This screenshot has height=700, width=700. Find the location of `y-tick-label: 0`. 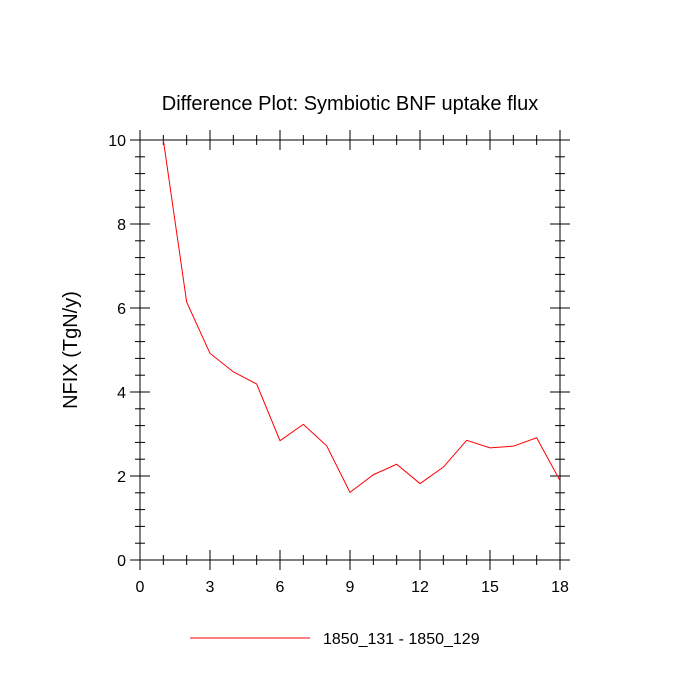

y-tick-label: 0 is located at coordinates (121, 561).